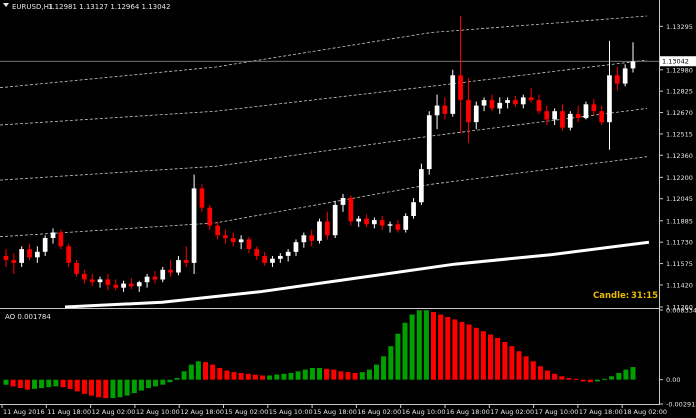 This screenshot has width=696, height=418. What do you see at coordinates (335, 412) in the screenshot?
I see `time-tick-label: 15 Aug 18:00` at bounding box center [335, 412].